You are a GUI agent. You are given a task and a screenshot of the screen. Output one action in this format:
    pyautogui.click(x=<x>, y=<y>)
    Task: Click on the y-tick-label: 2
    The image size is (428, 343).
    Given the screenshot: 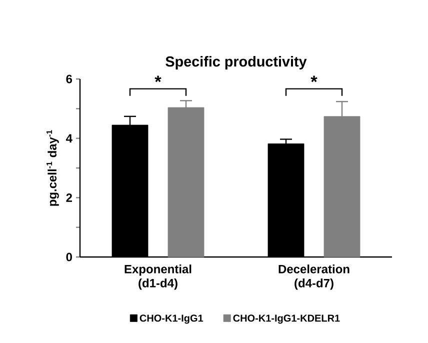 What is the action you would take?
    pyautogui.click(x=69, y=197)
    